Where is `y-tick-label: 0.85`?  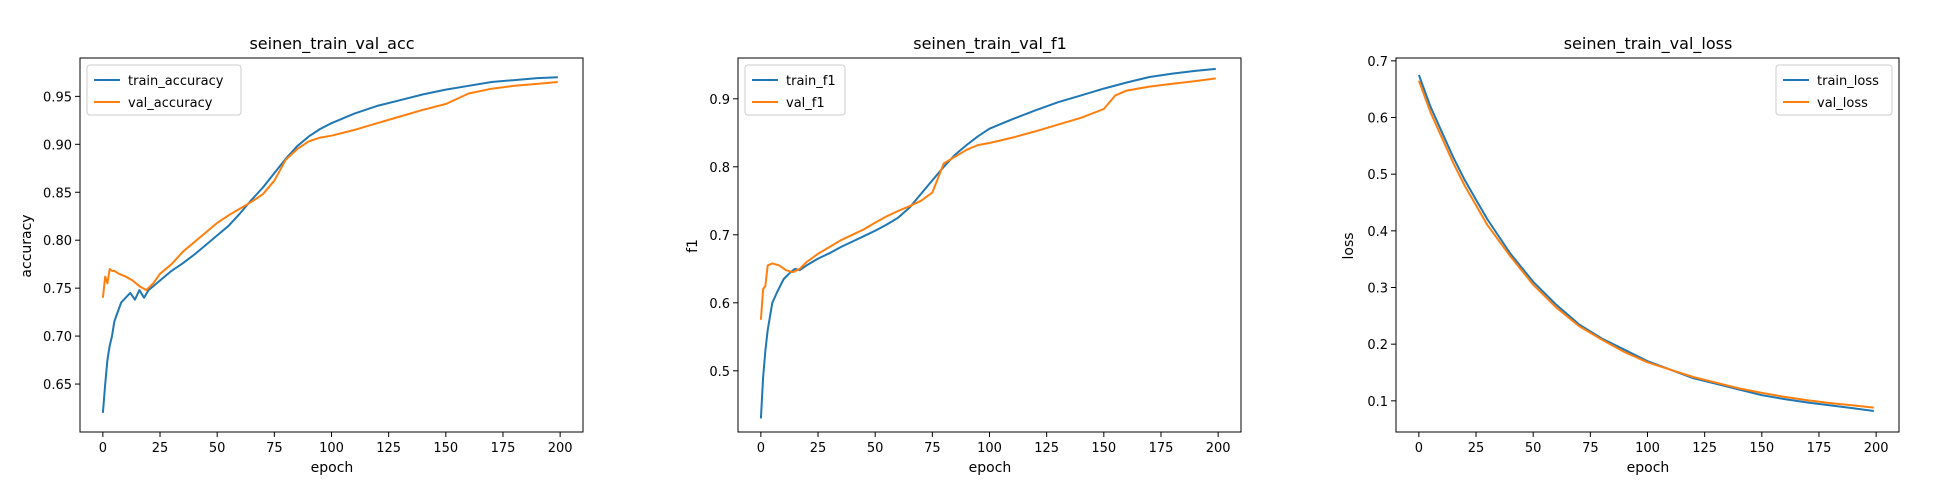
y-tick-label: 0.85 is located at coordinates (57, 193).